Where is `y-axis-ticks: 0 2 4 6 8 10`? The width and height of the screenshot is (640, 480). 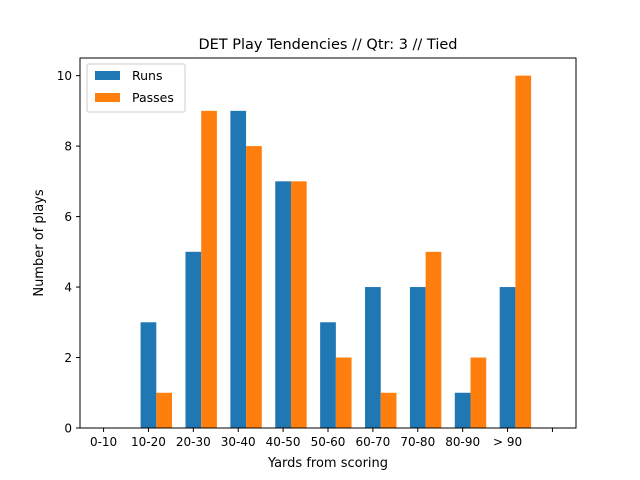 y-axis-ticks: 0 2 4 6 8 10 is located at coordinates (68, 252).